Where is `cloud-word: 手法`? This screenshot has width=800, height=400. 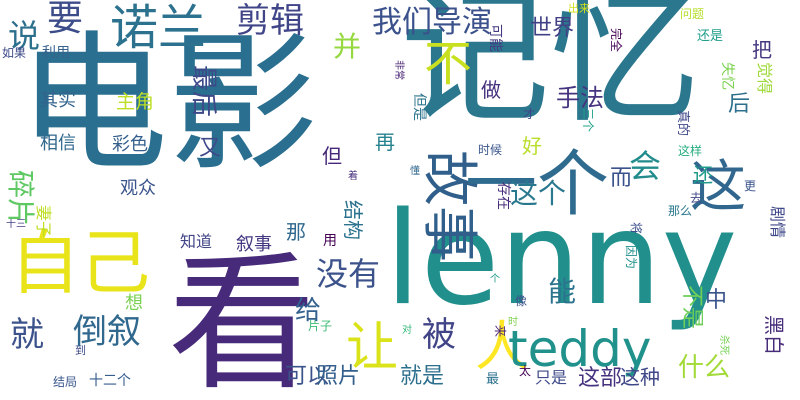
cloud-word: 手法 is located at coordinates (580, 98).